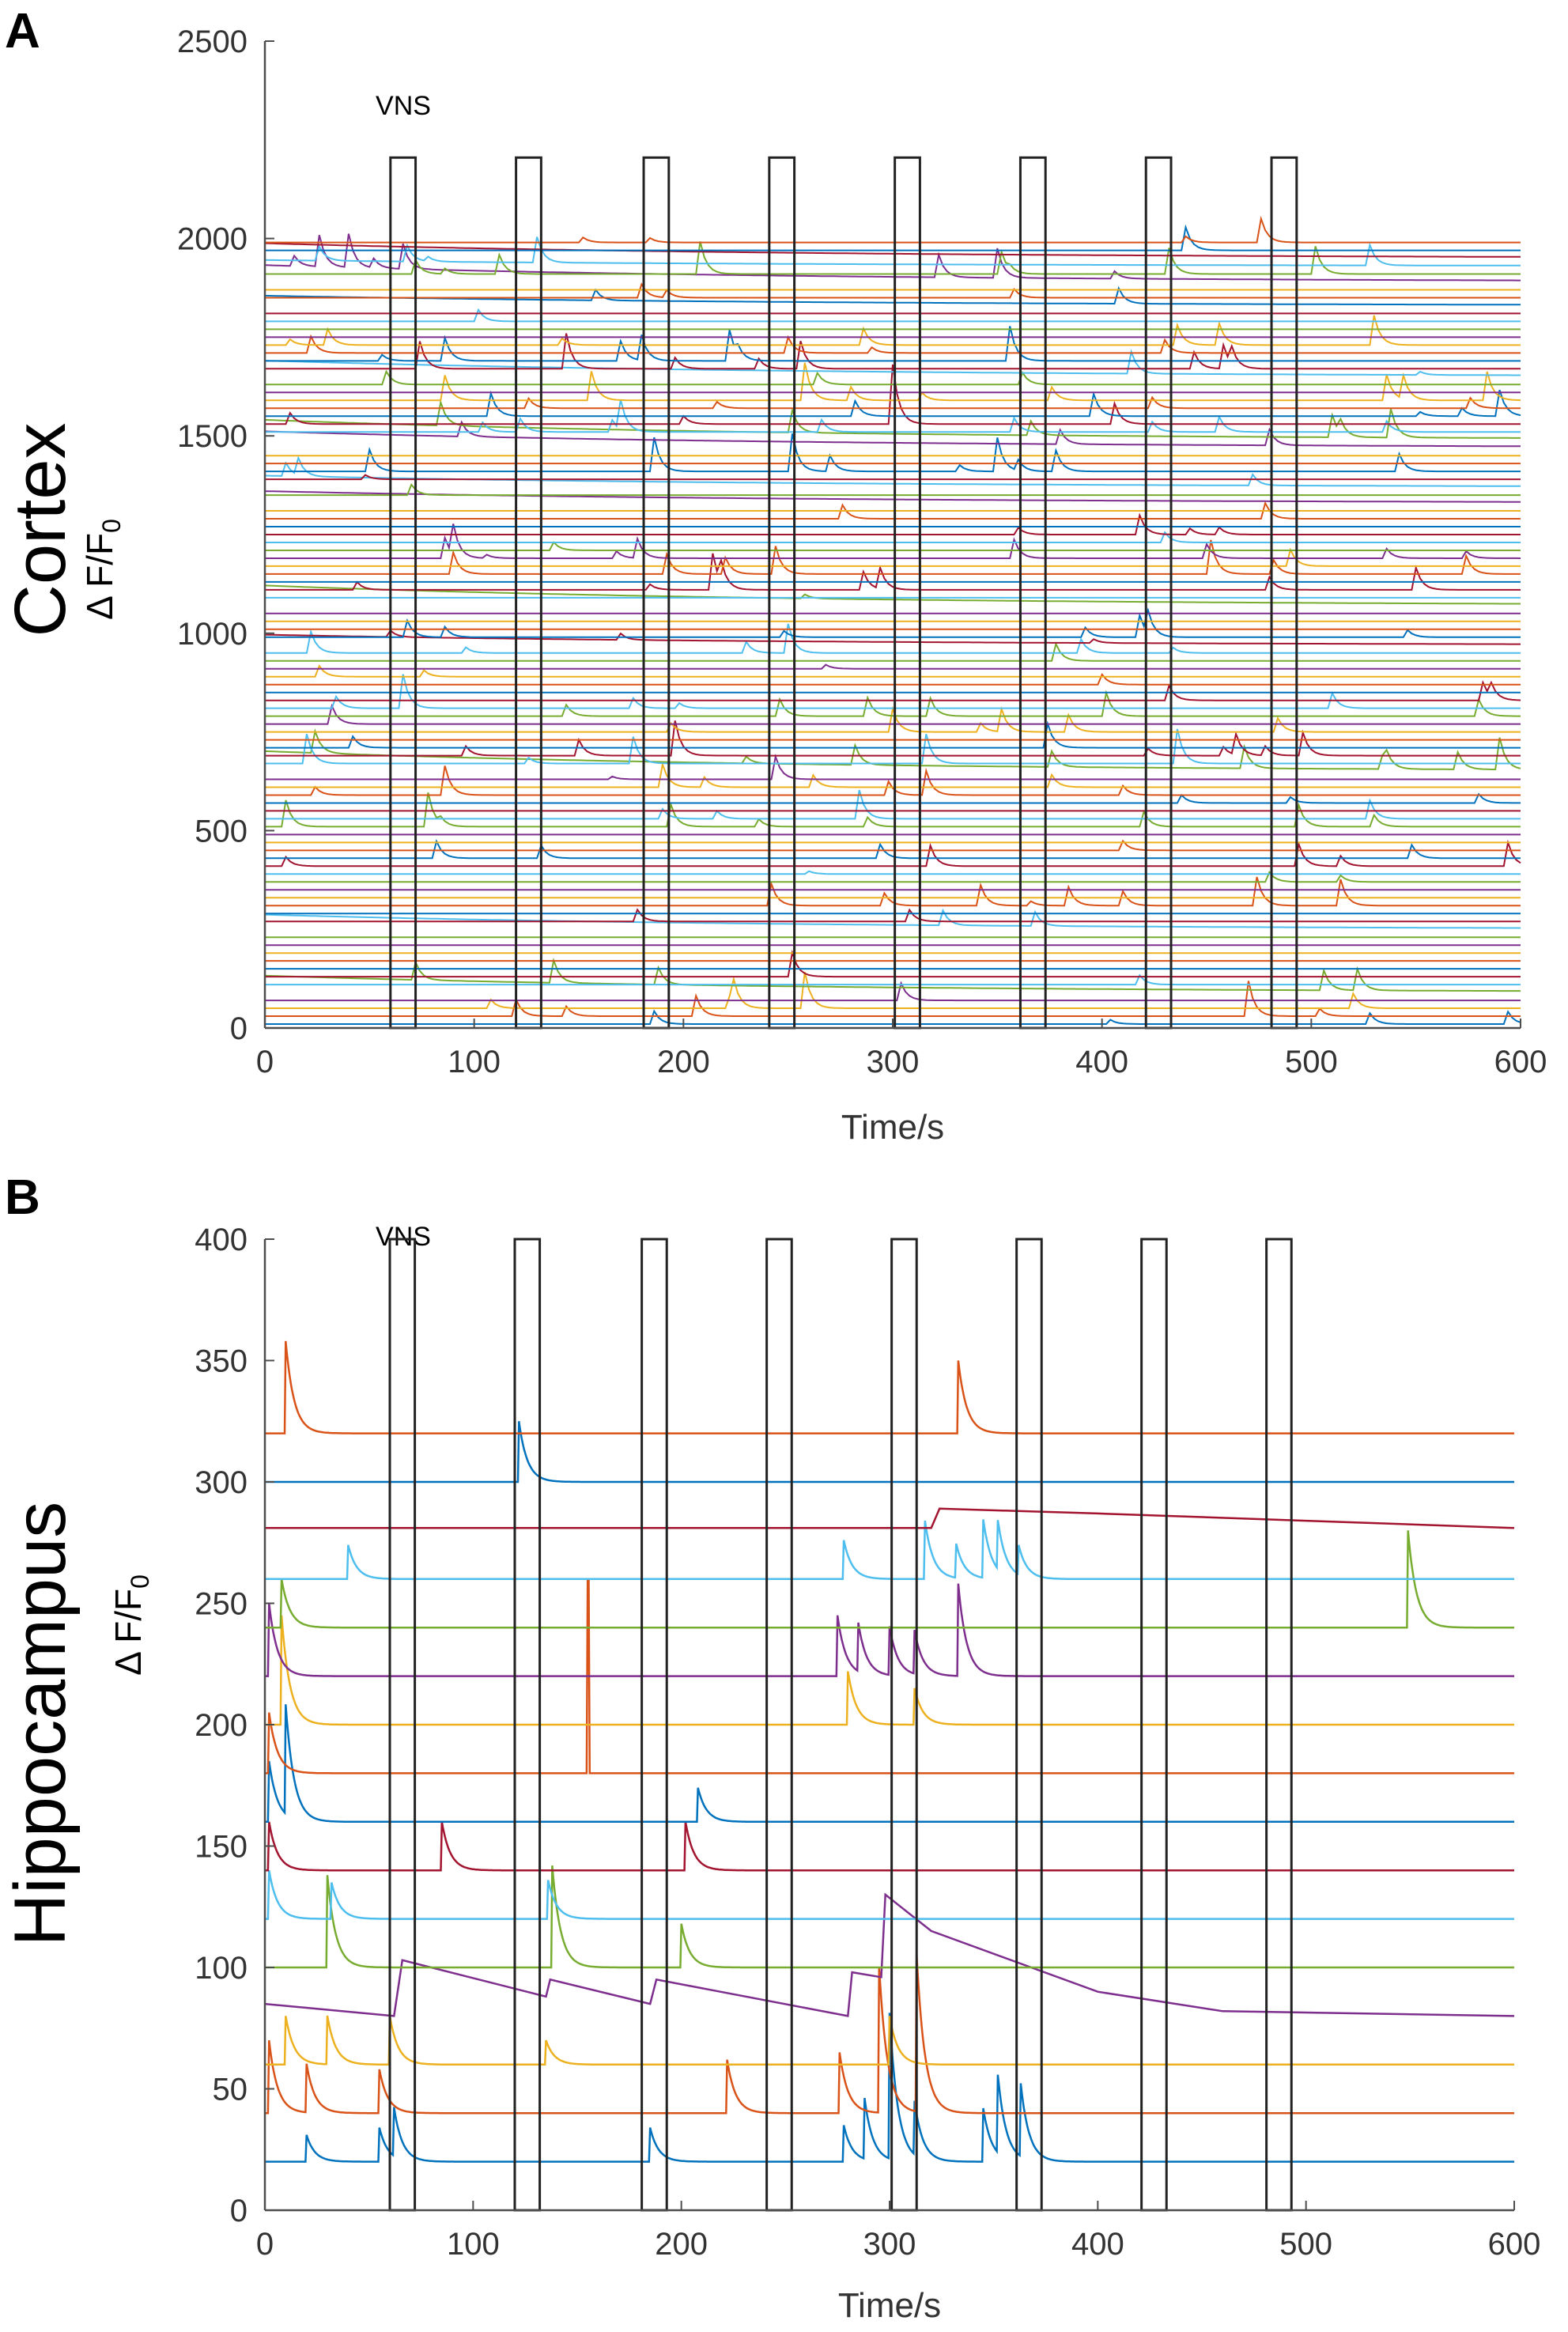 Image resolution: width=1568 pixels, height=2332 pixels. Describe the element at coordinates (22, 32) in the screenshot. I see `panel-label-a: A` at that location.